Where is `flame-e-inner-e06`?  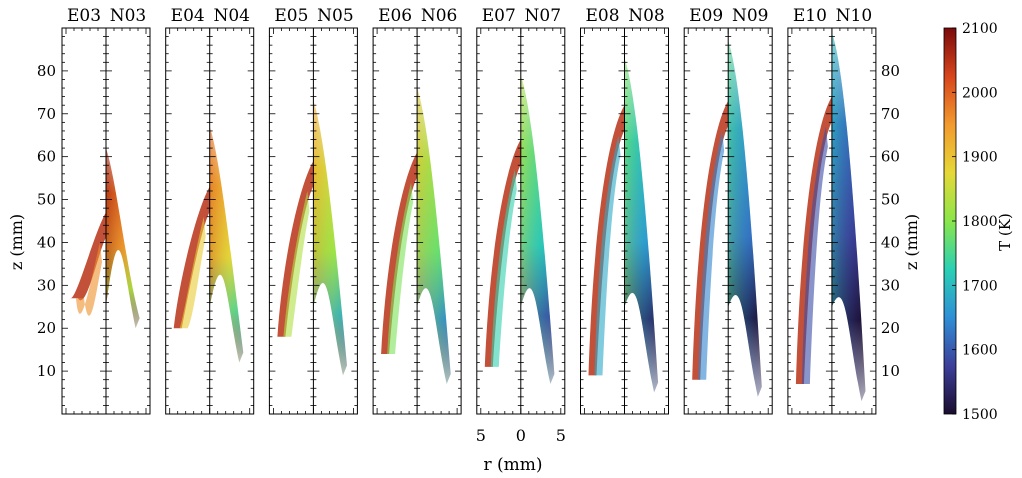
flame-e-inner-e06 is located at coordinates (400, 268).